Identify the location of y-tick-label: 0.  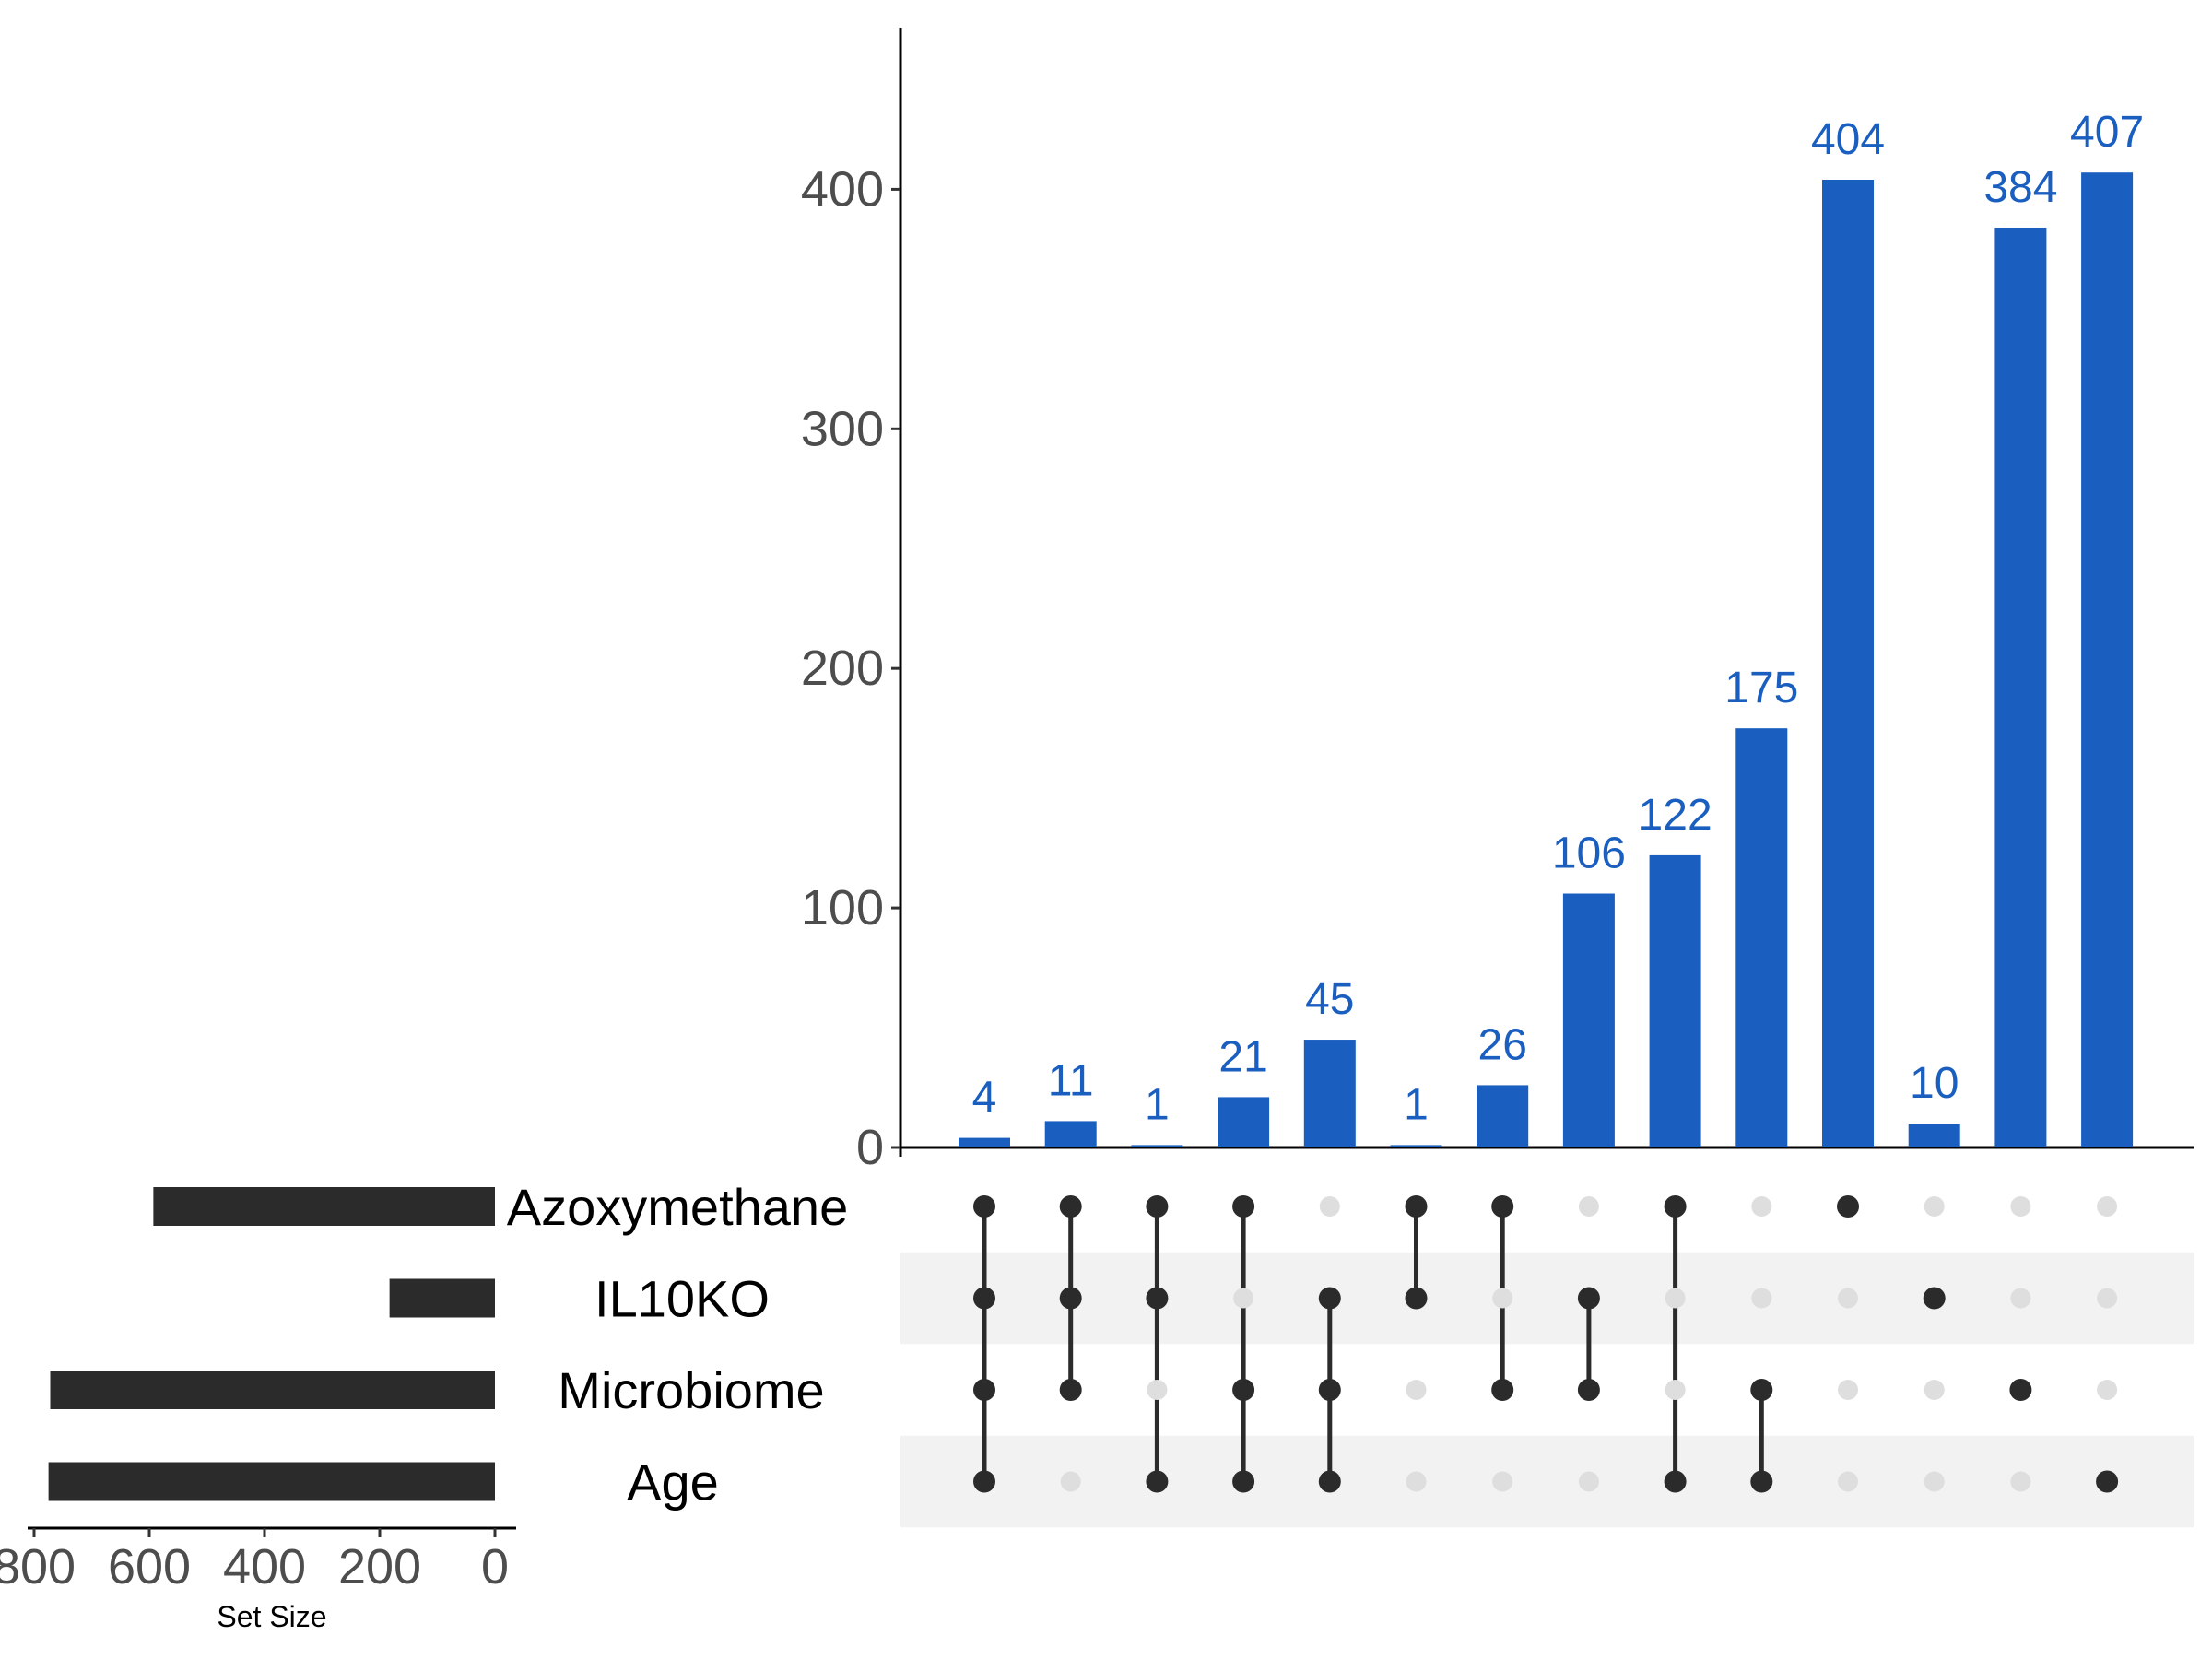
(870, 1147).